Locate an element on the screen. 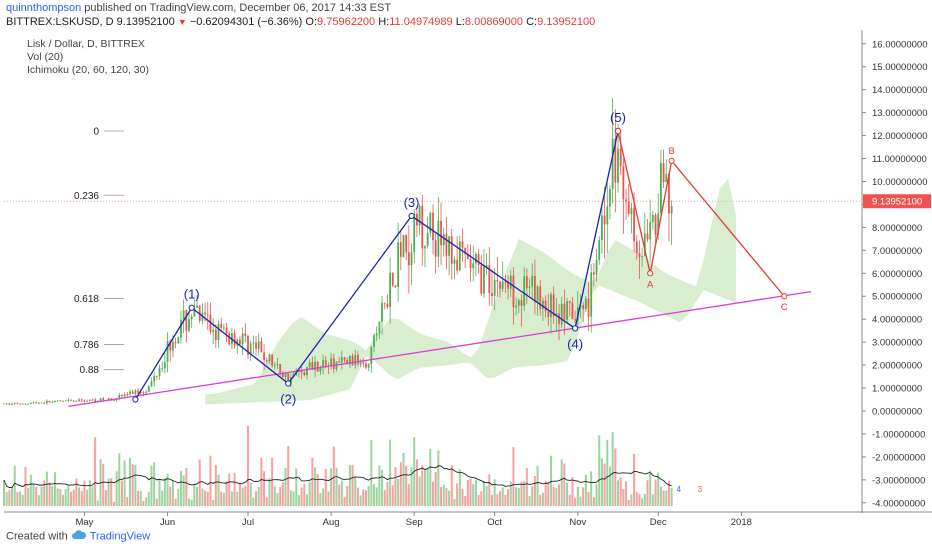  x-tick-label: Dec is located at coordinates (658, 522).